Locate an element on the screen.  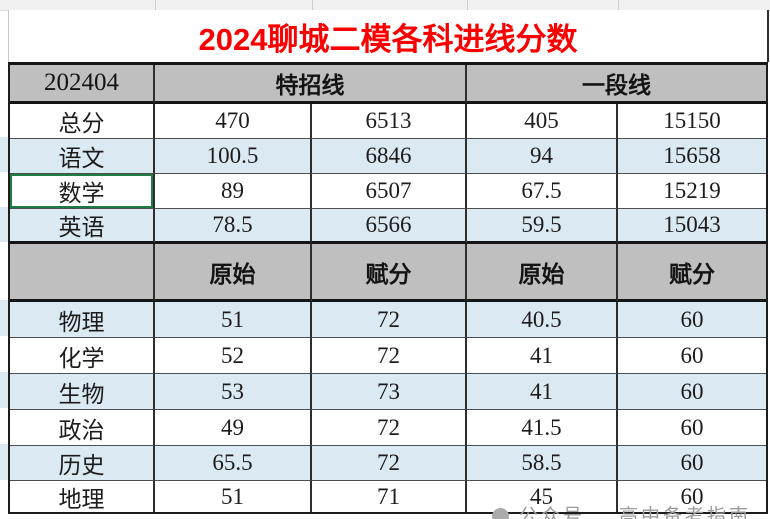
cell-value: 52 is located at coordinates (233, 356).